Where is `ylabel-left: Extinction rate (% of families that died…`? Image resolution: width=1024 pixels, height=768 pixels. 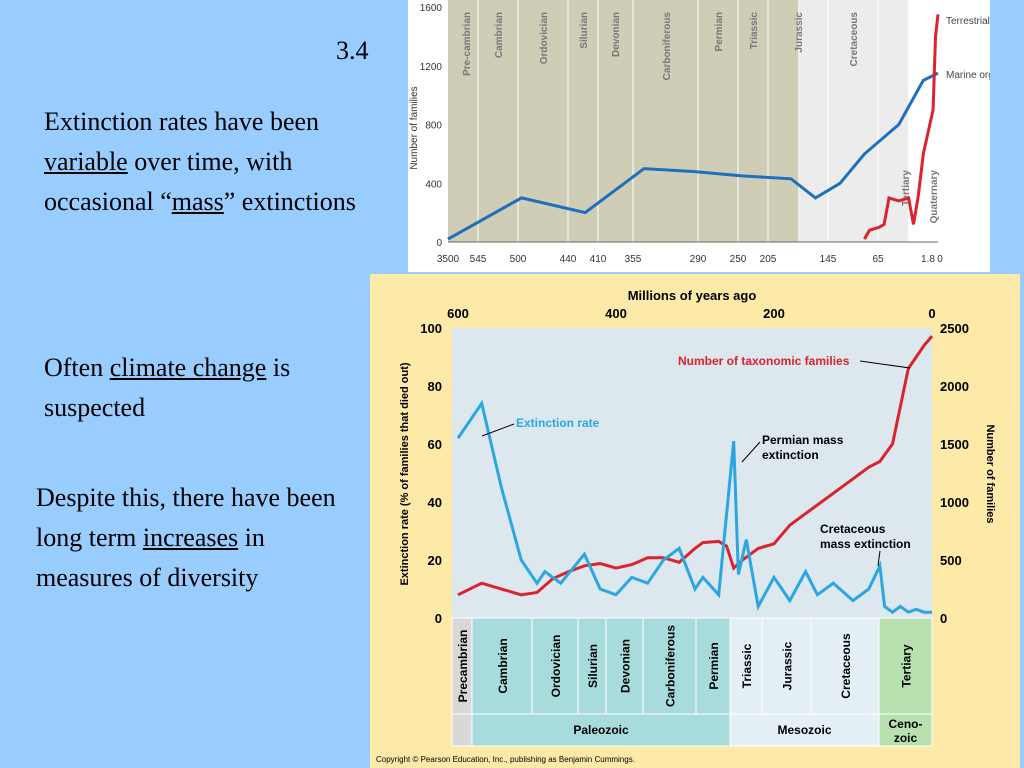 ylabel-left: Extinction rate (% of families that died… is located at coordinates (405, 473).